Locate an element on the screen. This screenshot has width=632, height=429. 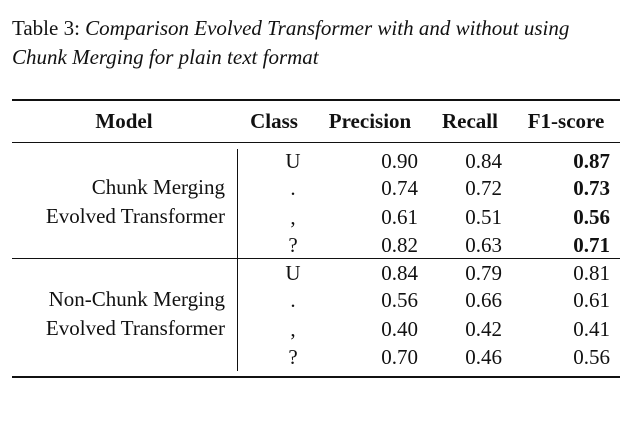
precision-cell: 0.56 is located at coordinates (399, 300).